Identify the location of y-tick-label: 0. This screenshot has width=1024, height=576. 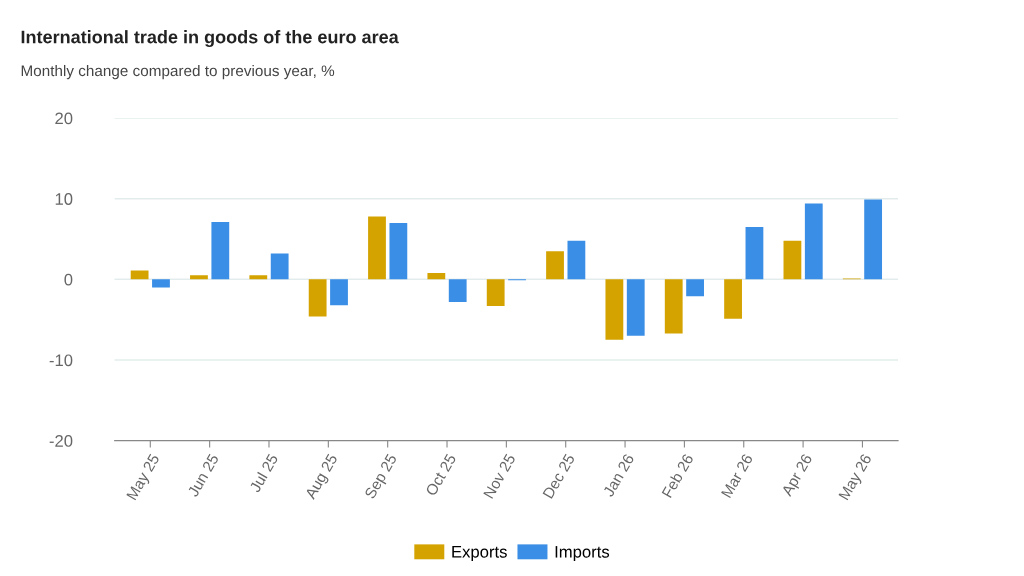
(68, 279).